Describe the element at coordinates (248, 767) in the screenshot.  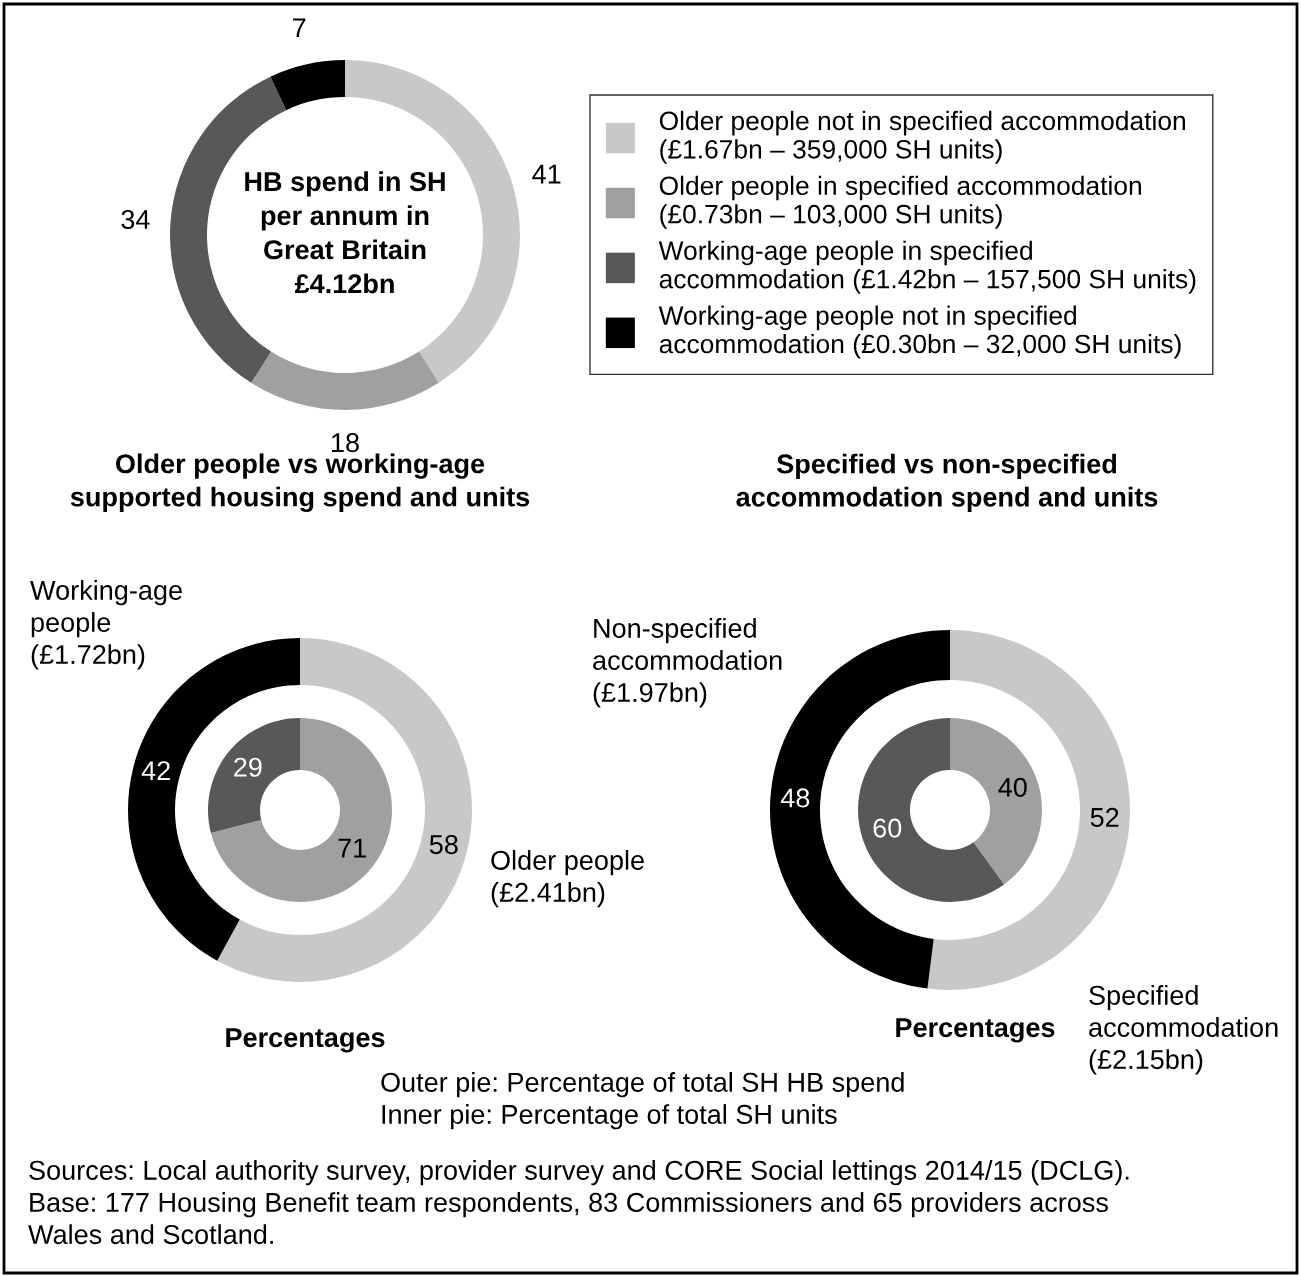
I see `data-label: 29` at that location.